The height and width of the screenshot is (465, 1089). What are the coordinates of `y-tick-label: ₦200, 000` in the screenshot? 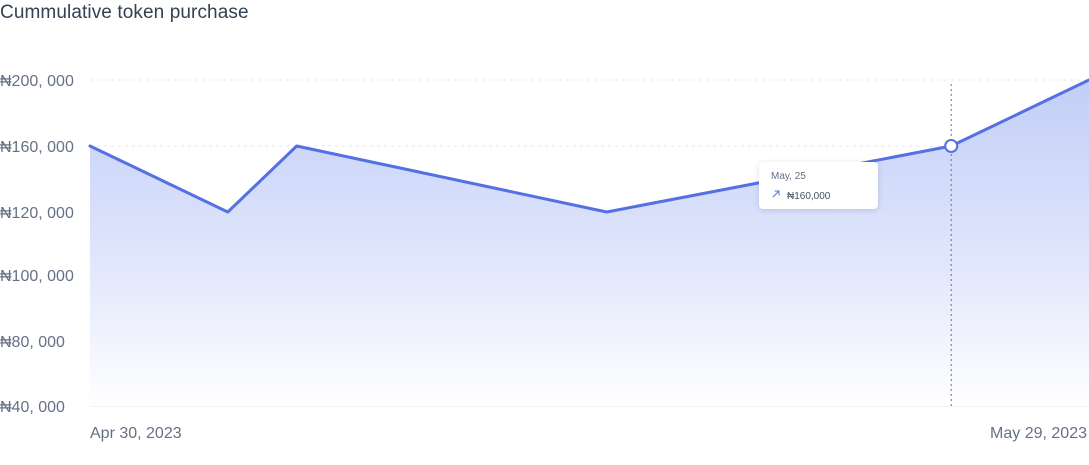 It's located at (37, 81).